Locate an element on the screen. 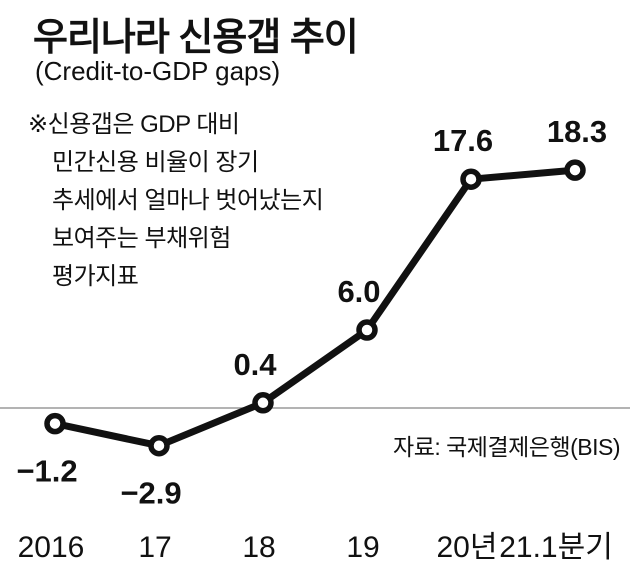  value-label: −2.9 is located at coordinates (150, 493).